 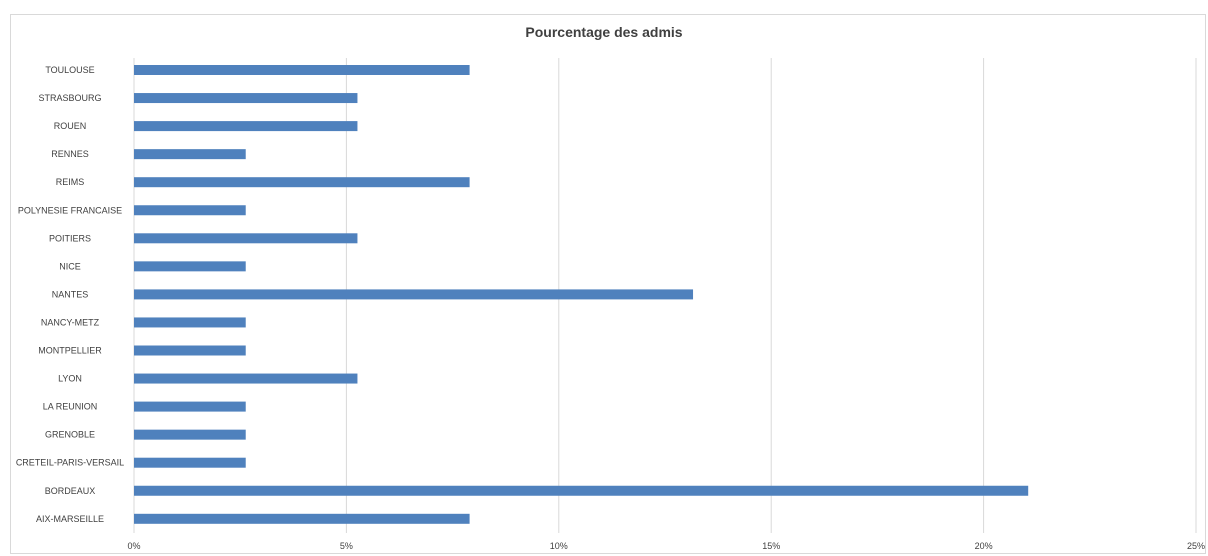 I want to click on category-label: LA REUNION, so click(x=70, y=407).